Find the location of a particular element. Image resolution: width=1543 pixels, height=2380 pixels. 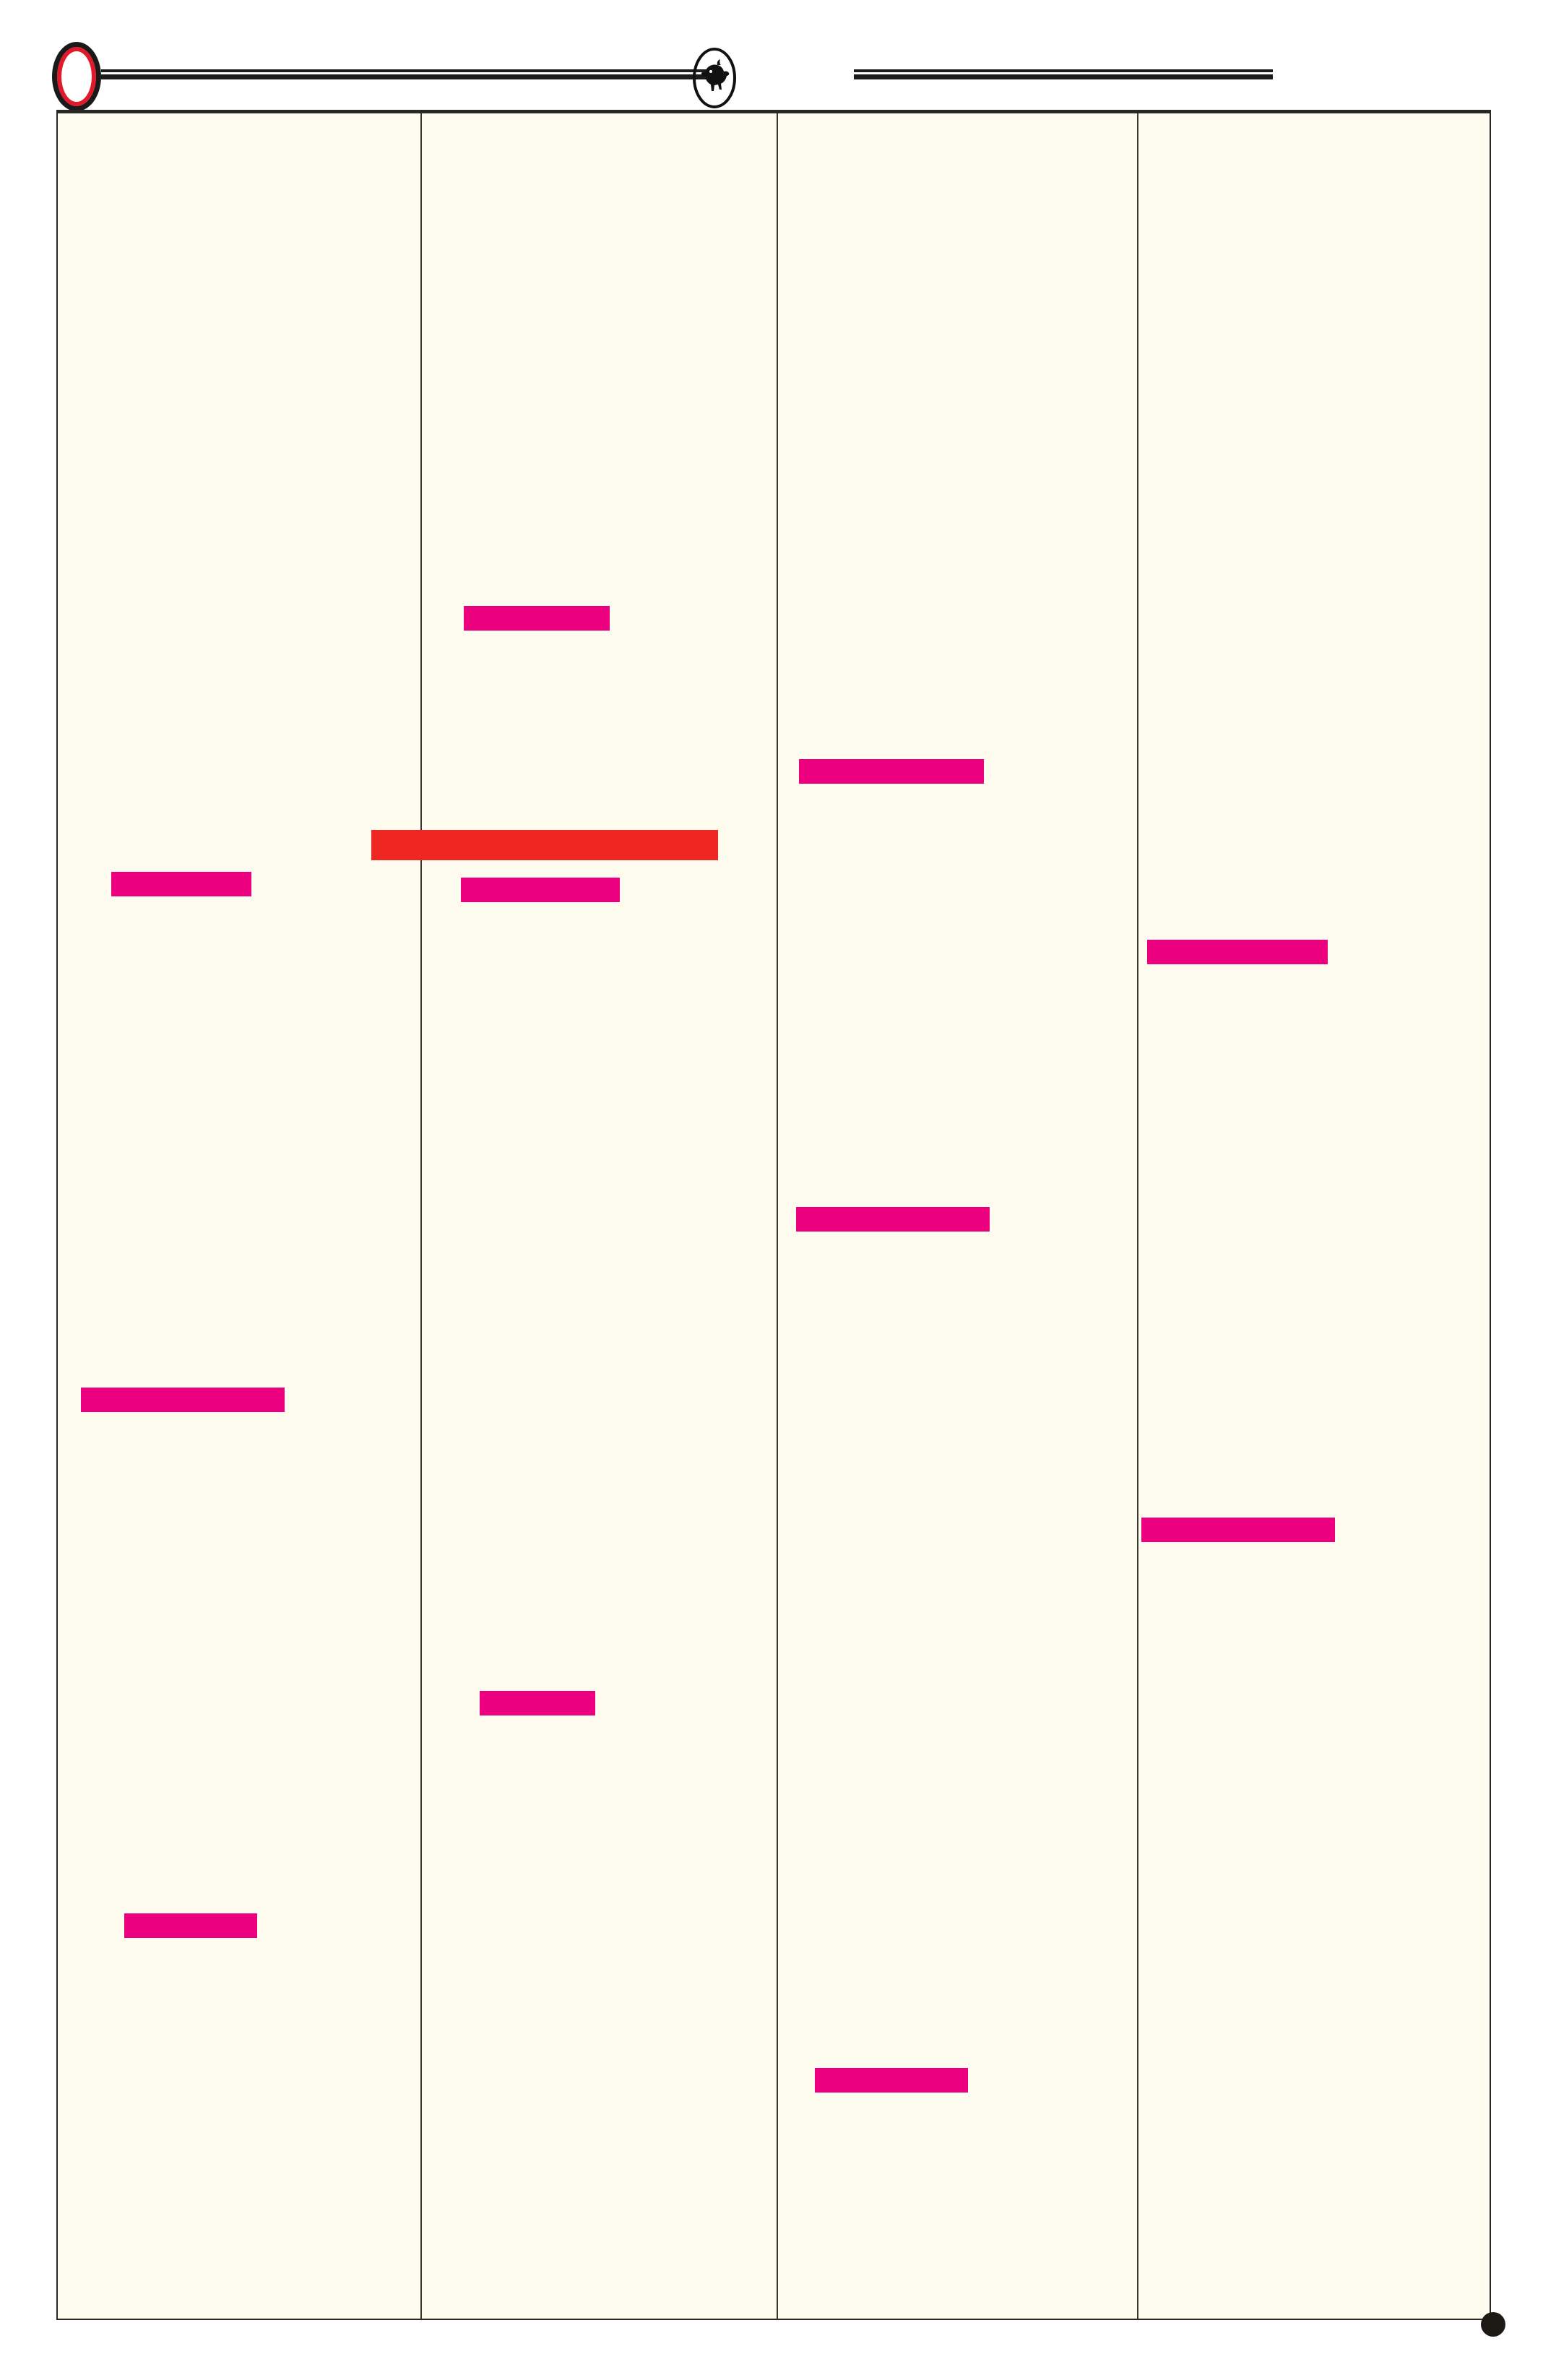

red-ring-icon is located at coordinates (76, 76).